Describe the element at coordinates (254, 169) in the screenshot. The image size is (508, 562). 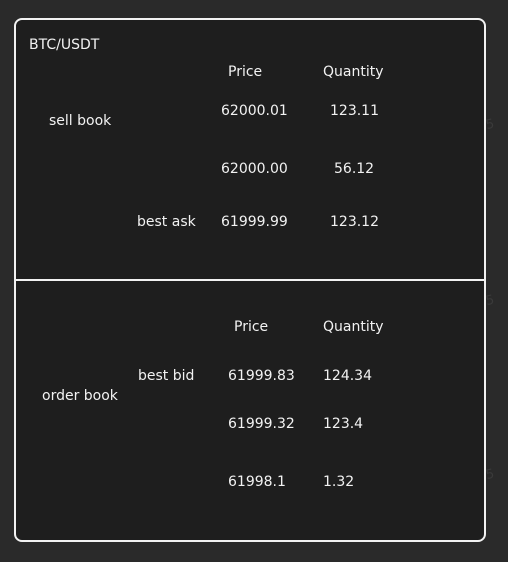
I see `sell-row-2-price: 62000.00` at that location.